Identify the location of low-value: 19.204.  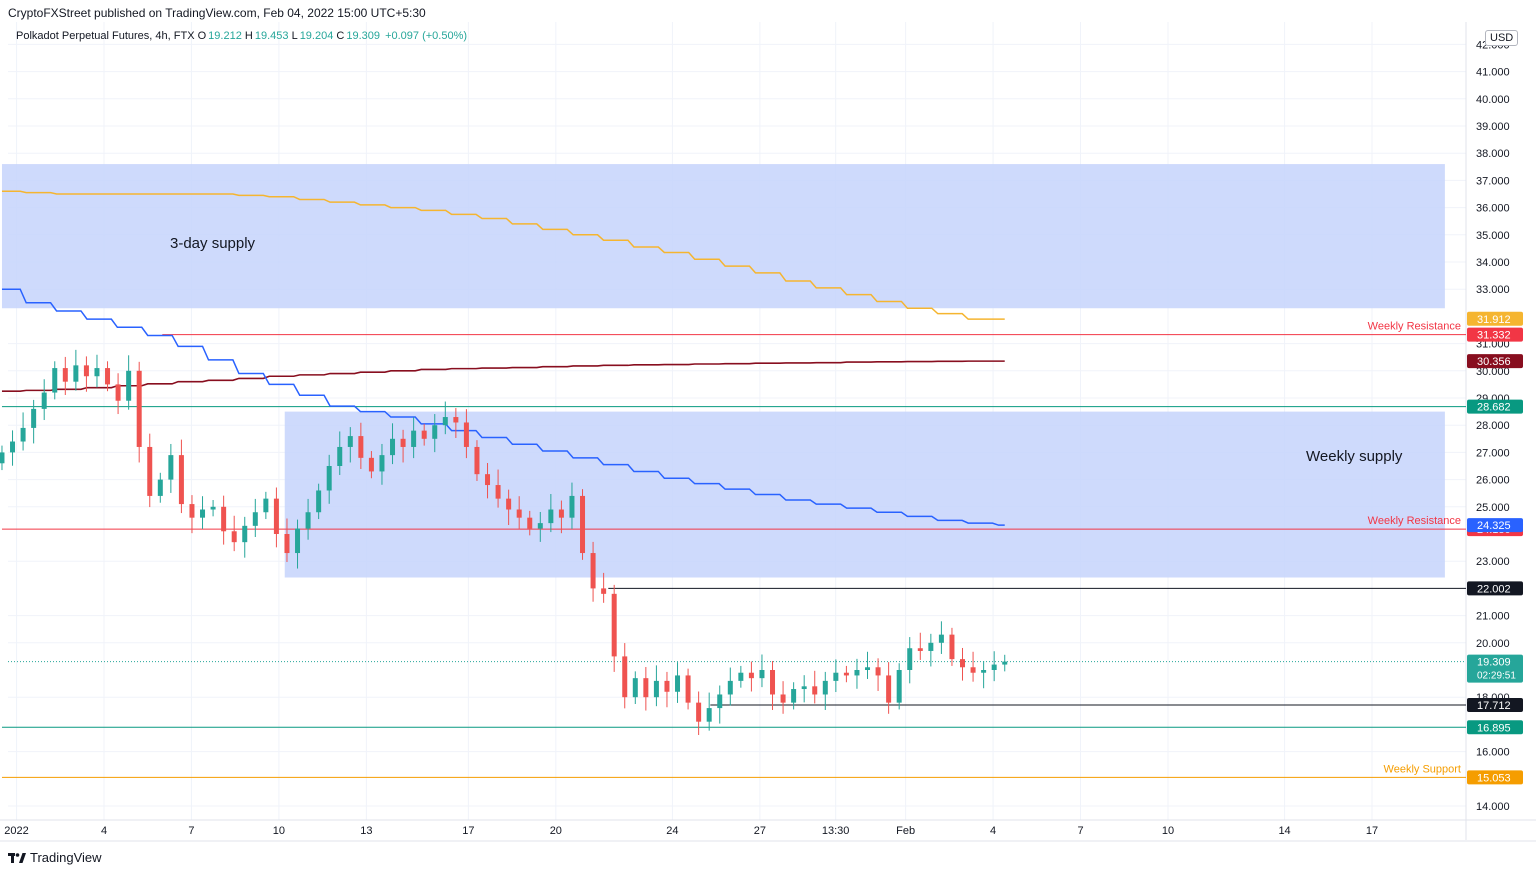
(316, 36).